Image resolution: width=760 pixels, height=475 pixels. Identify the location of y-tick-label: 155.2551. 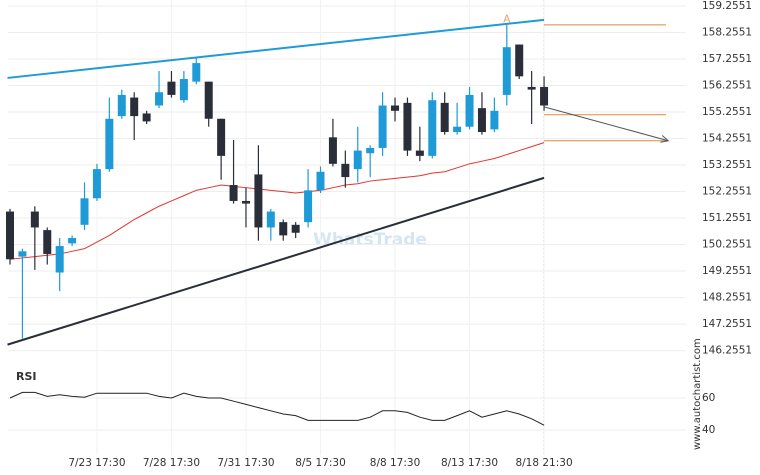
(727, 112).